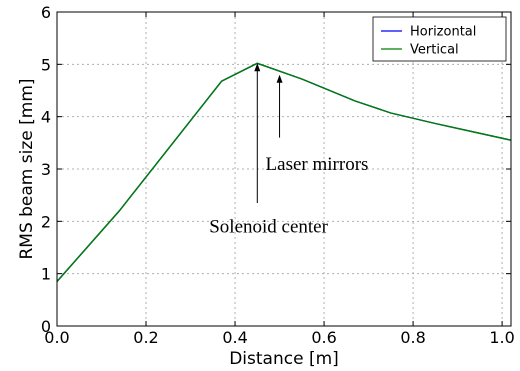  Describe the element at coordinates (323, 337) in the screenshot. I see `x-tick-label: 0.6` at that location.